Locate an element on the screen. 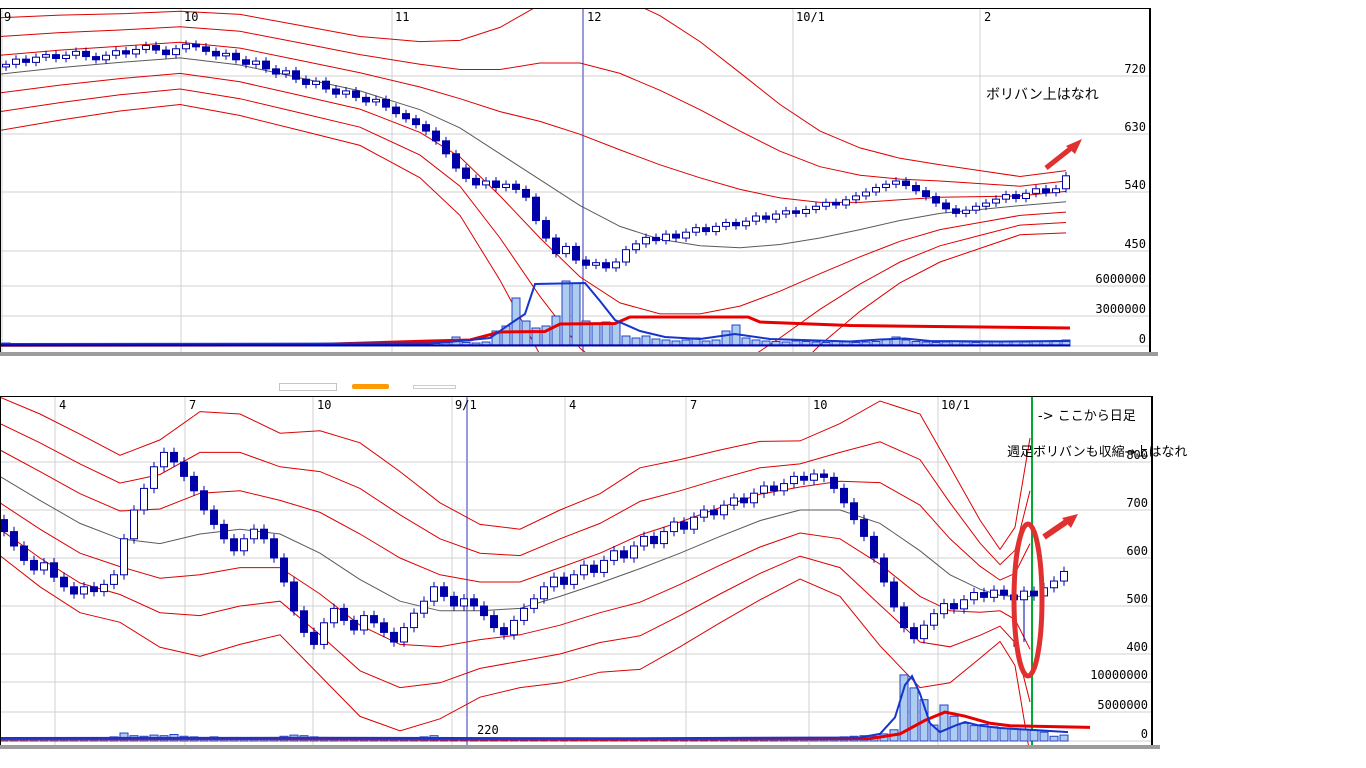 The height and width of the screenshot is (768, 1366). period-button-active-orange is located at coordinates (370, 386).